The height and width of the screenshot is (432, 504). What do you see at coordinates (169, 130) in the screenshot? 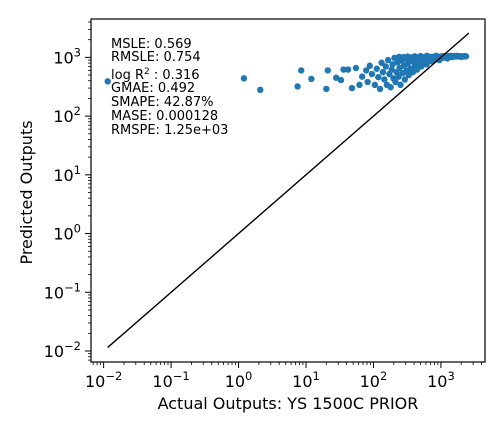
I see `metric-rmspe: RMSPE: 1.25e+03` at bounding box center [169, 130].